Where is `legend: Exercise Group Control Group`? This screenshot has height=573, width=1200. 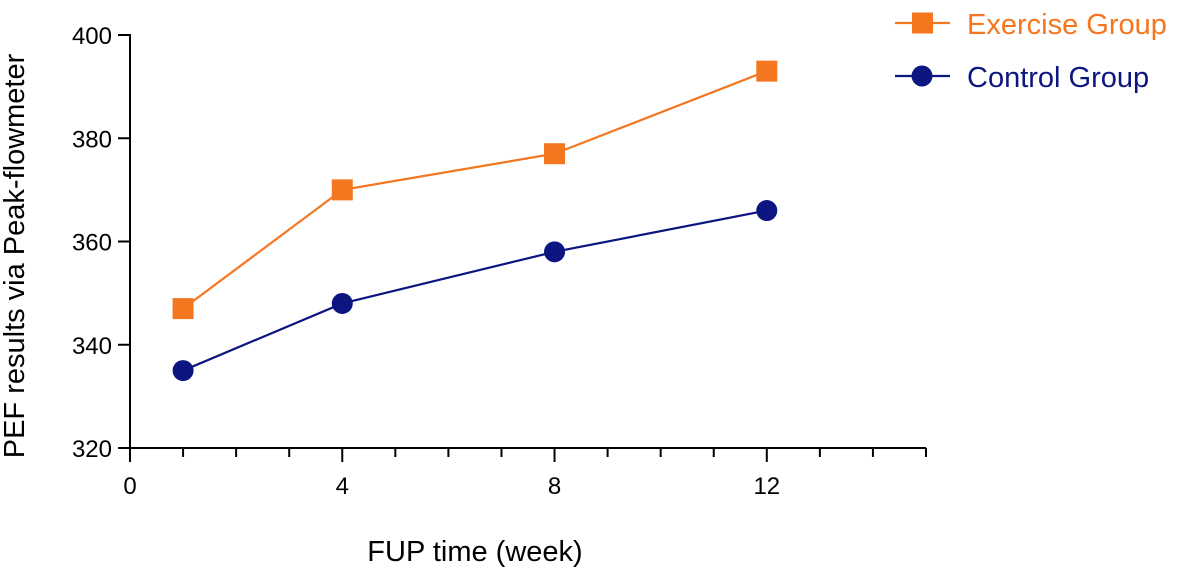
legend: Exercise Group Control Group is located at coordinates (1031, 51).